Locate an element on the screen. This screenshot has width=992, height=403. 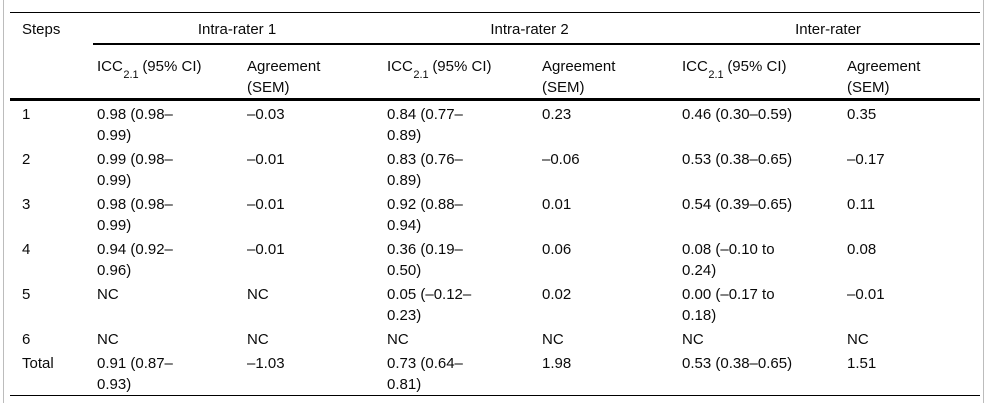
table-cell: 0.11 is located at coordinates (861, 204).